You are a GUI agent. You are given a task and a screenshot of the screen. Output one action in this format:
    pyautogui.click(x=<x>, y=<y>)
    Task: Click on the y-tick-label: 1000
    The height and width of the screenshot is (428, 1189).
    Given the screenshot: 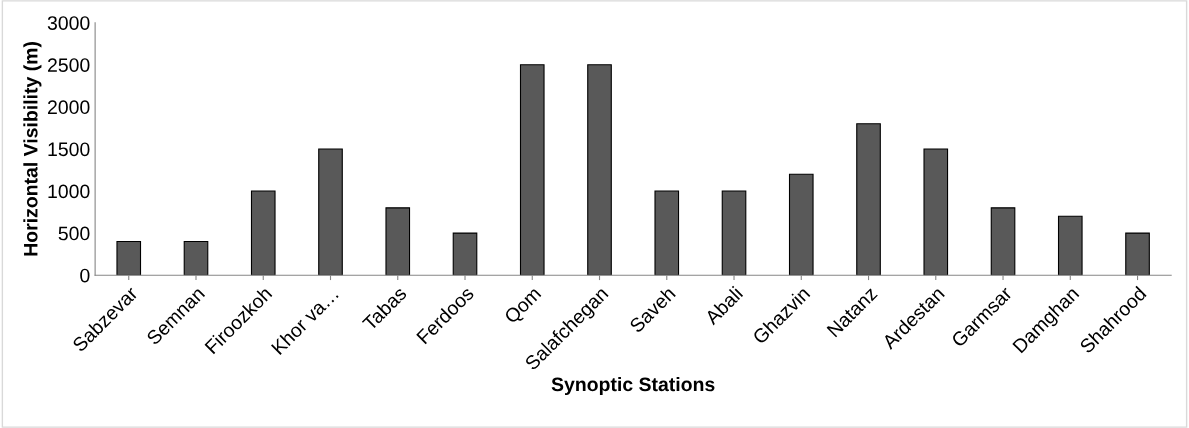 What is the action you would take?
    pyautogui.click(x=69, y=191)
    